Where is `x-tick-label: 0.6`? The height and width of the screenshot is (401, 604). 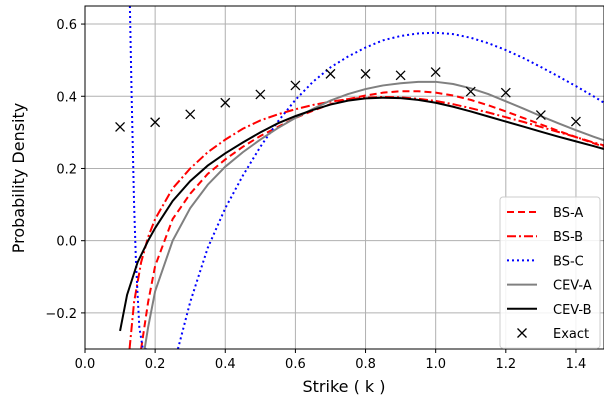 x-tick-label: 0.6 is located at coordinates (295, 364).